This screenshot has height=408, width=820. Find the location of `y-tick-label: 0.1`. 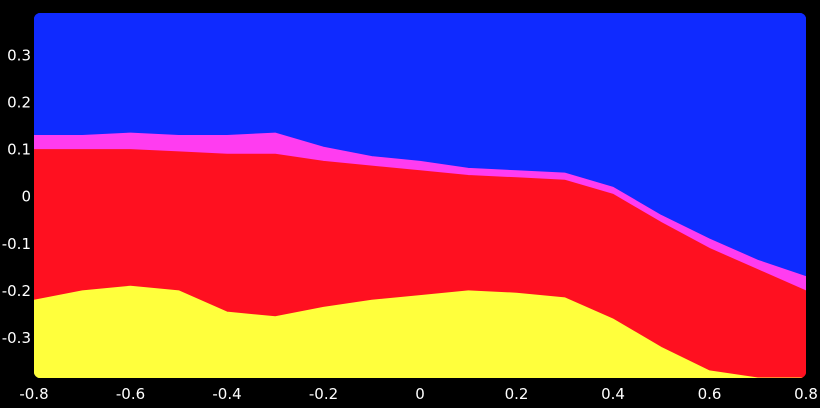

y-tick-label: 0.1 is located at coordinates (19, 150).